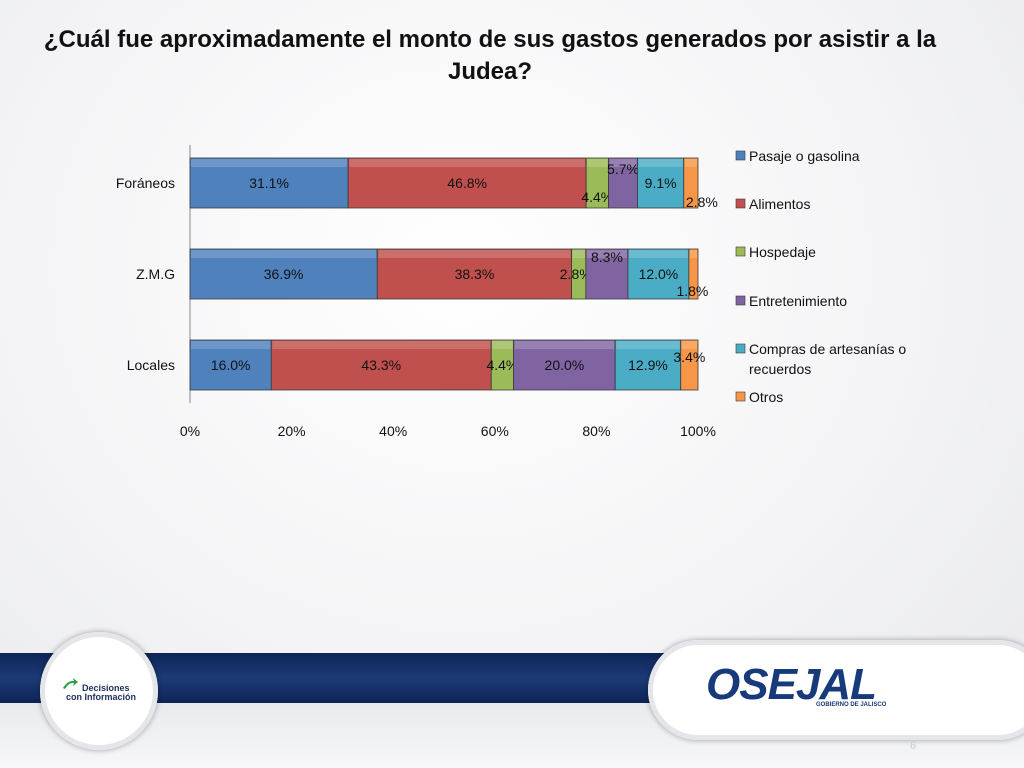 The width and height of the screenshot is (1024, 768). I want to click on x-tick-label: 20%, so click(292, 431).